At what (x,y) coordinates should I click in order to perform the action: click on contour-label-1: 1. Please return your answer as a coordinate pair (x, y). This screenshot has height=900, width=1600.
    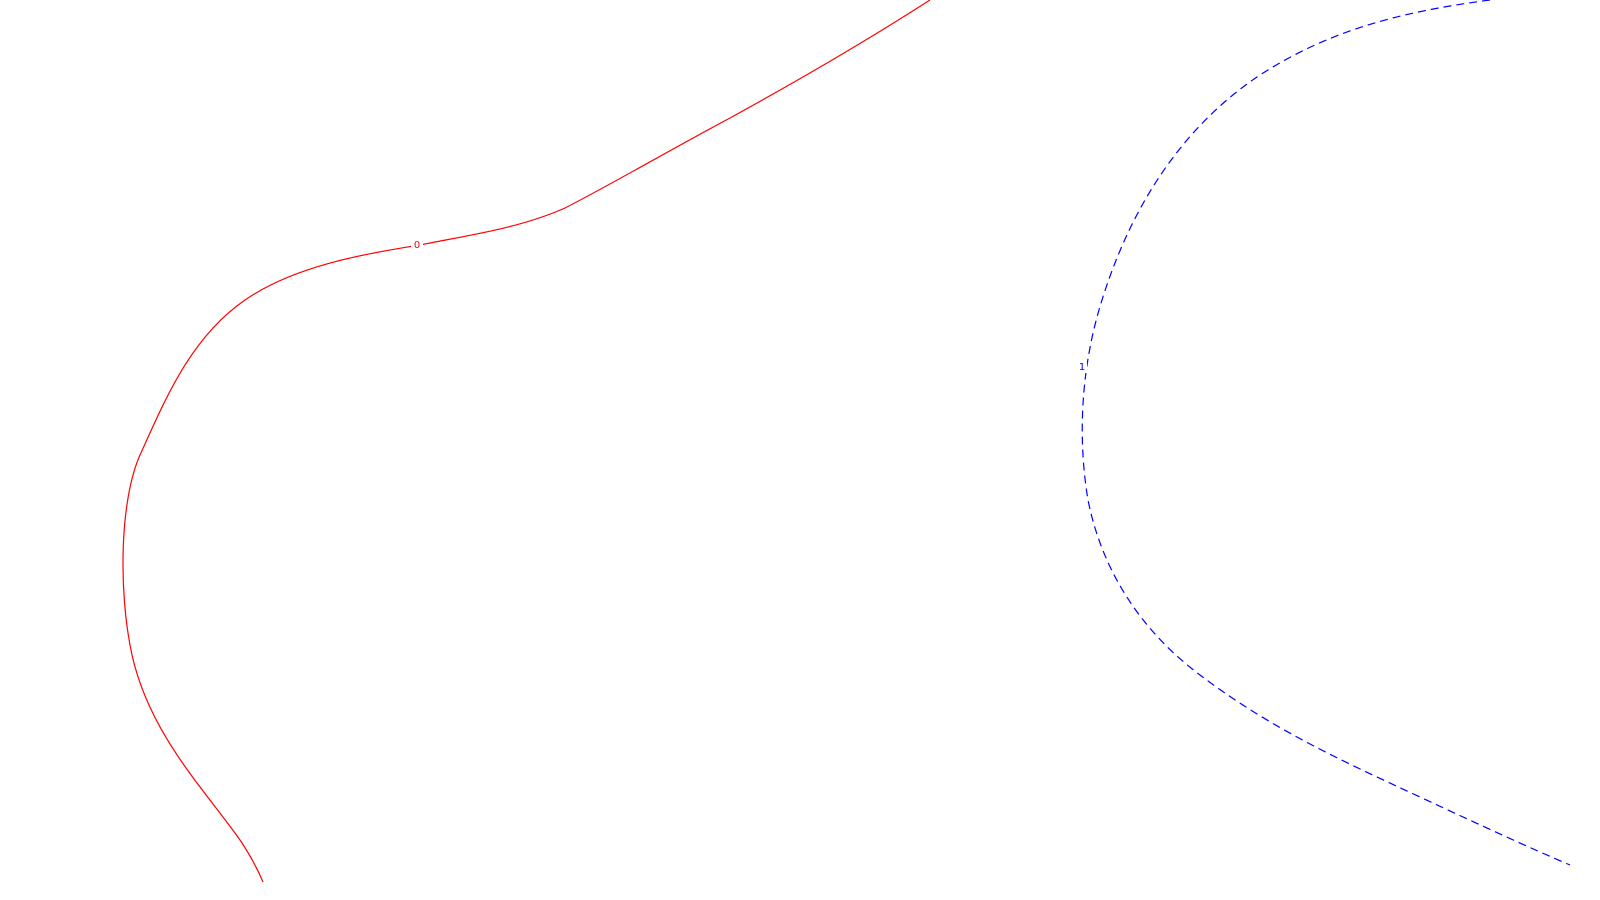
    Looking at the image, I should click on (1082, 367).